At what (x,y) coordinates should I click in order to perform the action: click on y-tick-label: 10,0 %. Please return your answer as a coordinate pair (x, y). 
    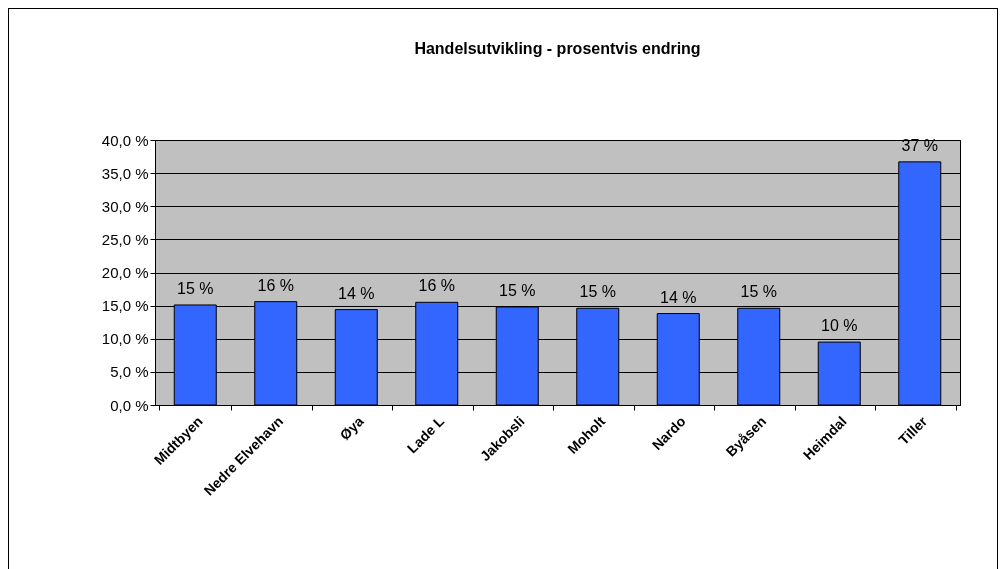
    Looking at the image, I should click on (125, 339).